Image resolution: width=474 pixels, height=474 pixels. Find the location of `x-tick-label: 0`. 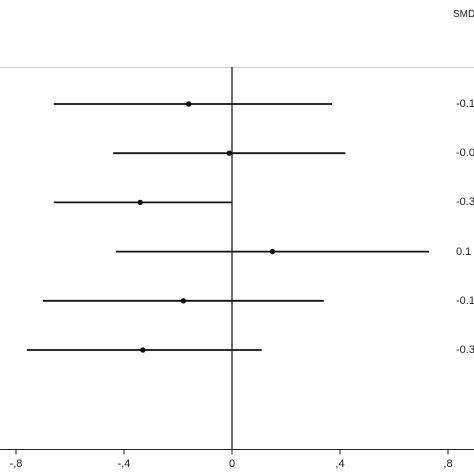

x-tick-label: 0 is located at coordinates (232, 464).